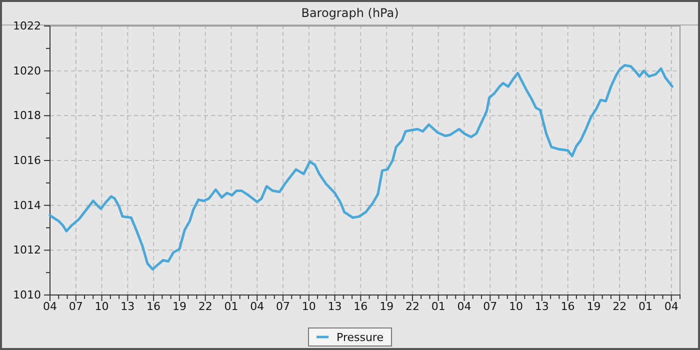 This screenshot has width=700, height=350. What do you see at coordinates (27, 250) in the screenshot?
I see `y-tick-label: 1012` at bounding box center [27, 250].